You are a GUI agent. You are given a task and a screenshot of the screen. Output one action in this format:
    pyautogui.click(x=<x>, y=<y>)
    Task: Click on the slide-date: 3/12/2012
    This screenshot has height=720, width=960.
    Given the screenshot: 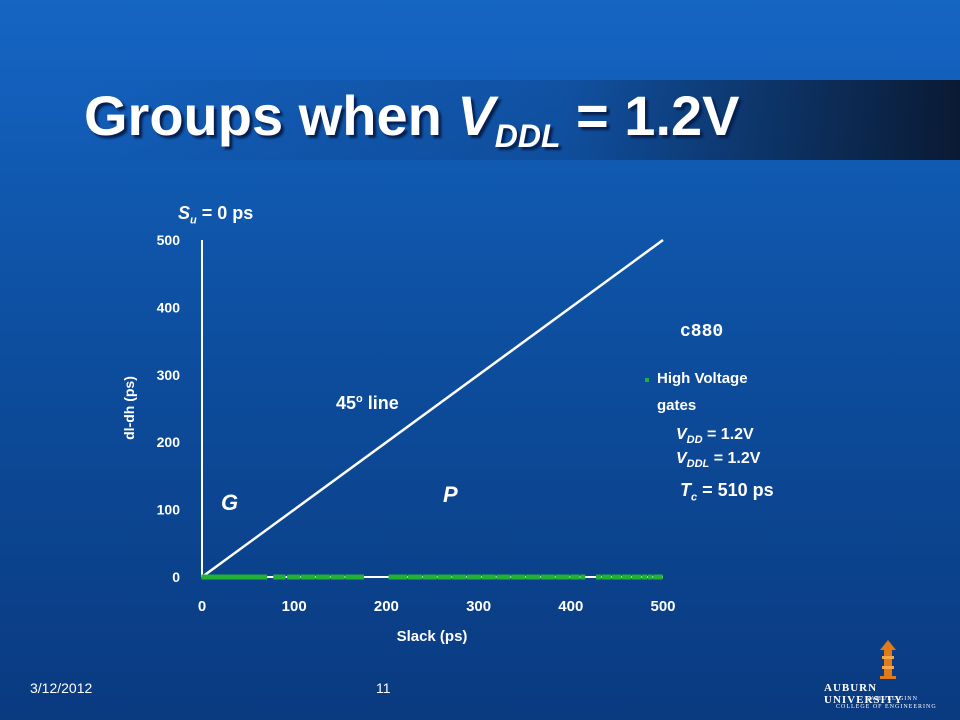 What is the action you would take?
    pyautogui.click(x=61, y=688)
    